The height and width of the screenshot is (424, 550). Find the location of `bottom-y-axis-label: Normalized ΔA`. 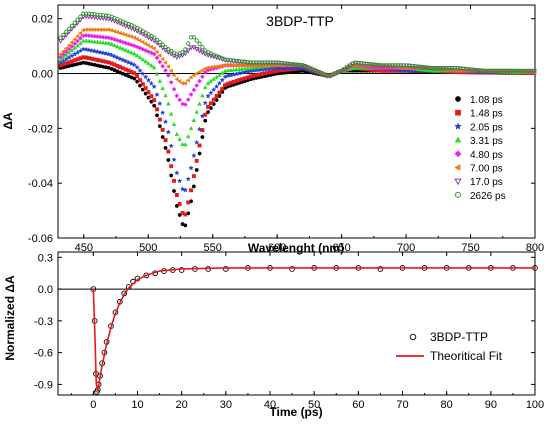

bottom-y-axis-label: Normalized ΔA is located at coordinates (10, 318).